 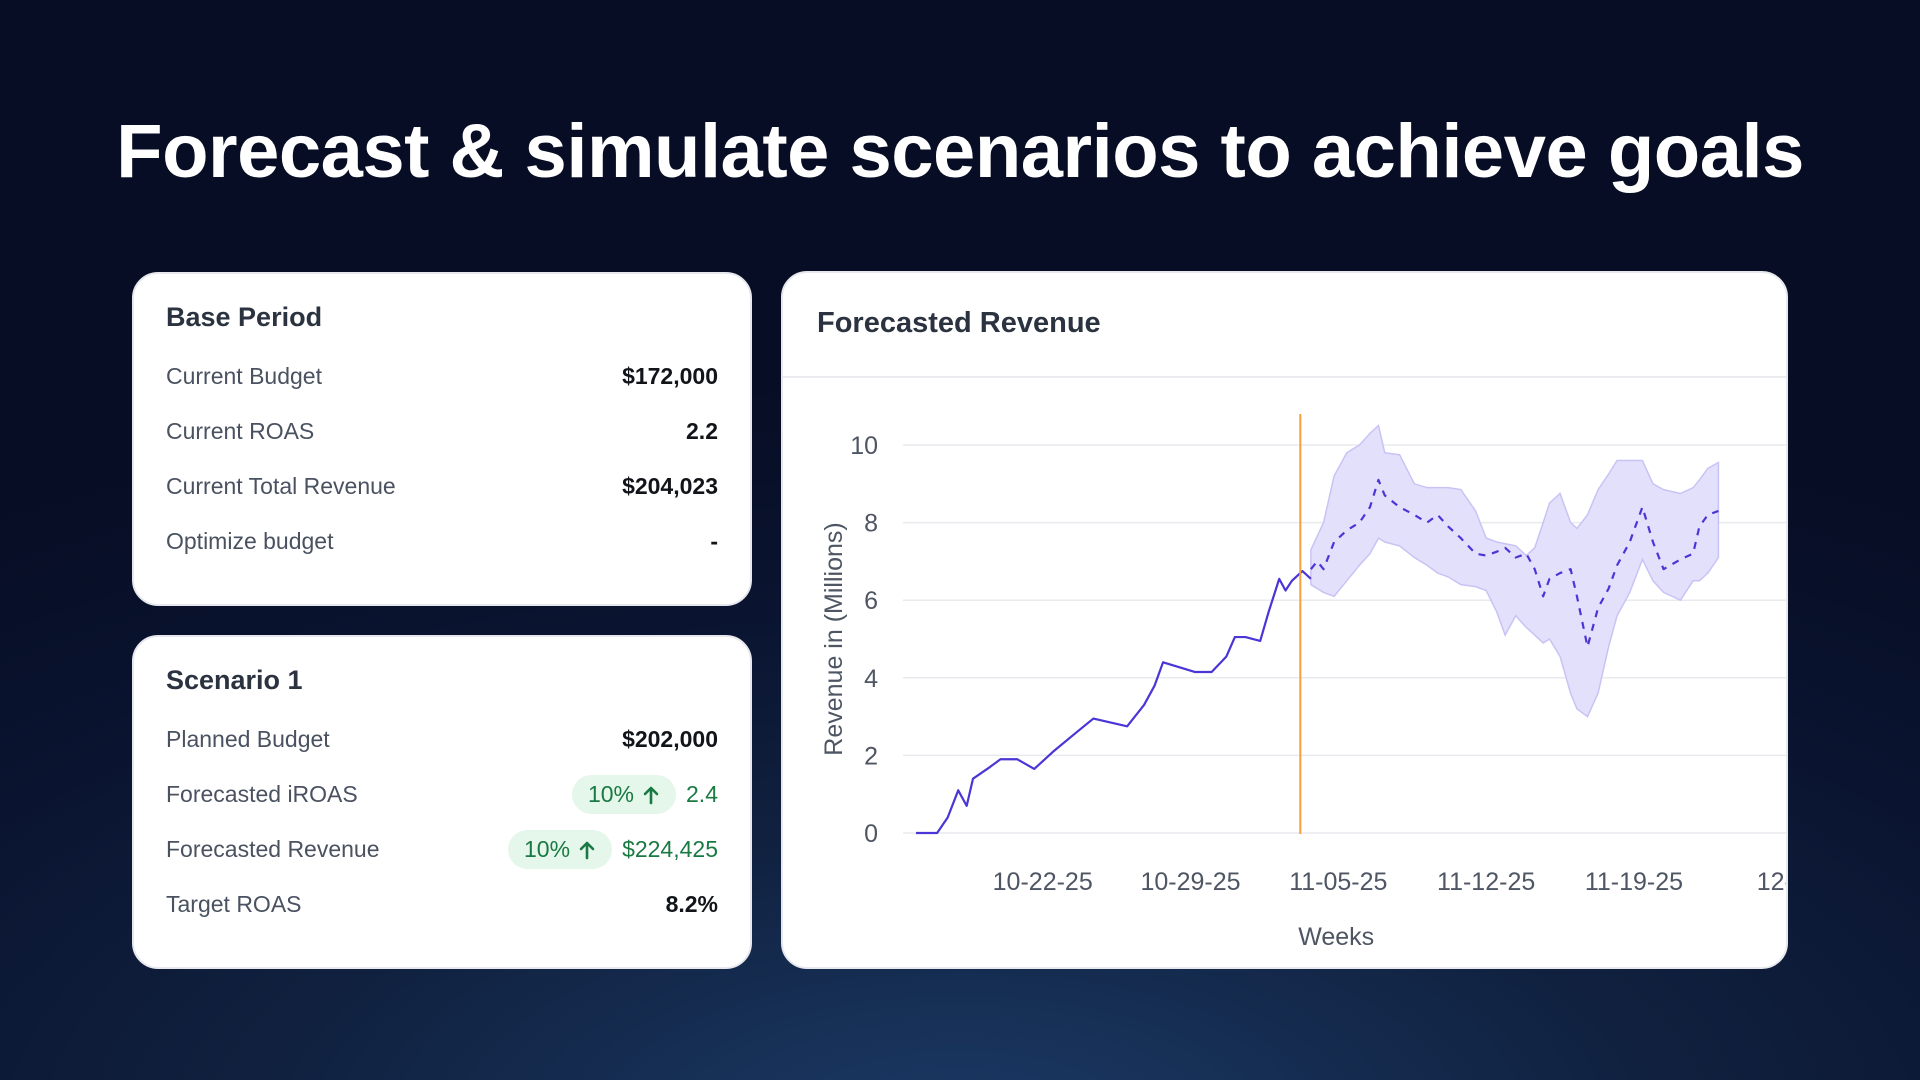 What do you see at coordinates (959, 323) in the screenshot?
I see `chart-title: Forecasted Revenue` at bounding box center [959, 323].